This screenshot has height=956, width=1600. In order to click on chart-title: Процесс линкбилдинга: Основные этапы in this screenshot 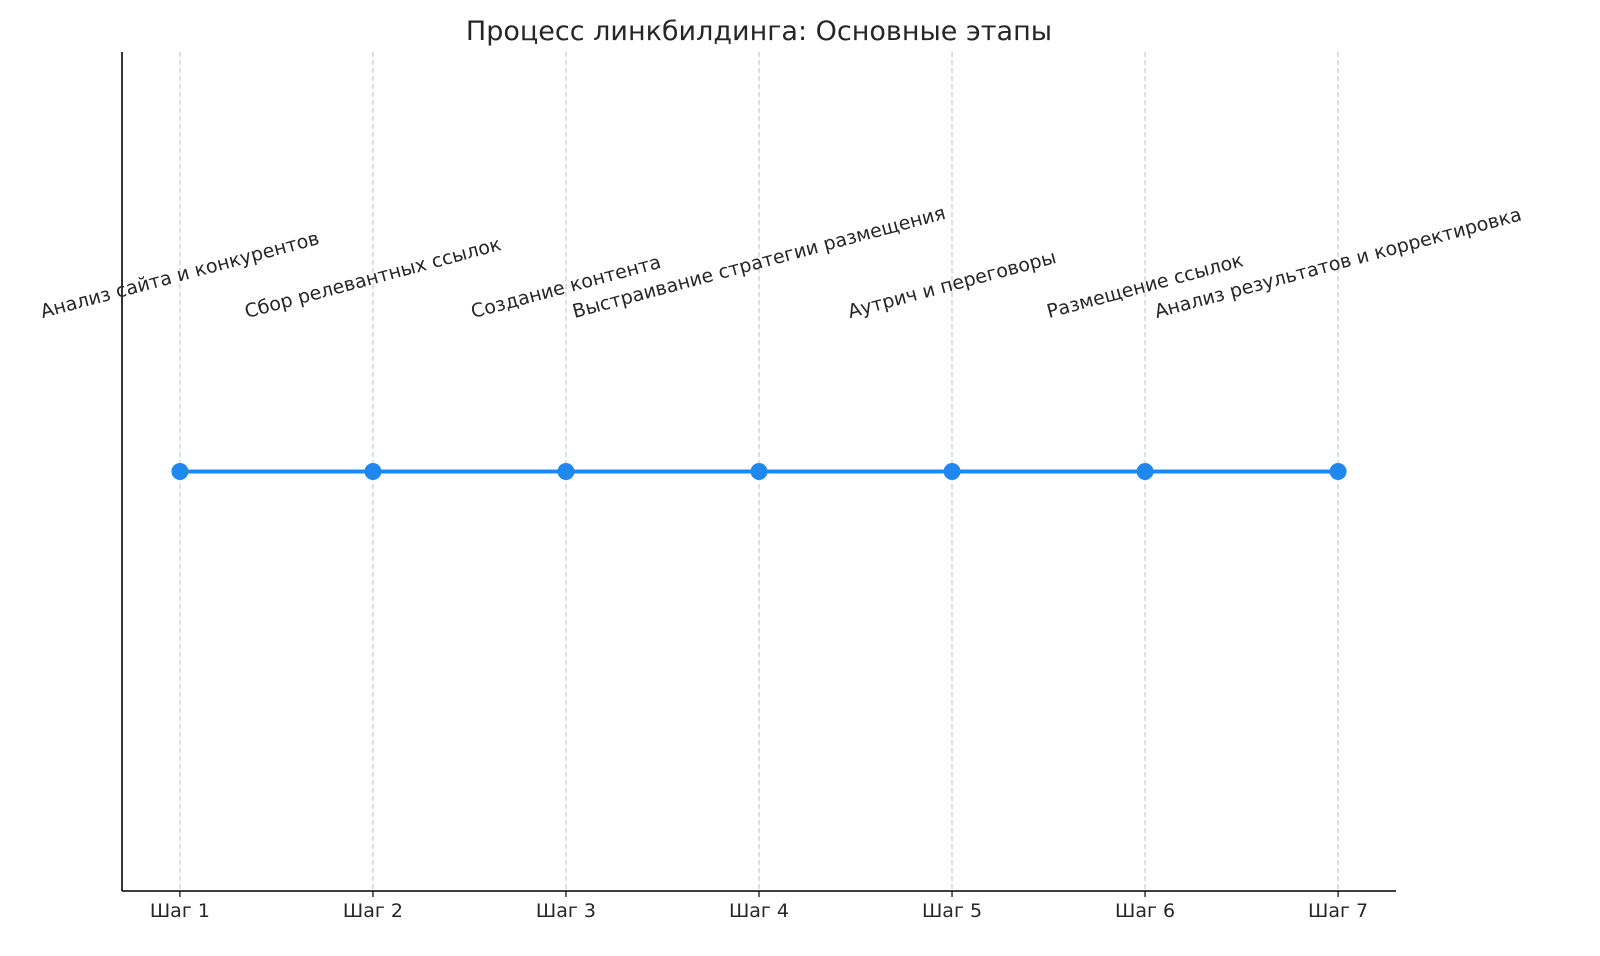, I will do `click(759, 31)`.